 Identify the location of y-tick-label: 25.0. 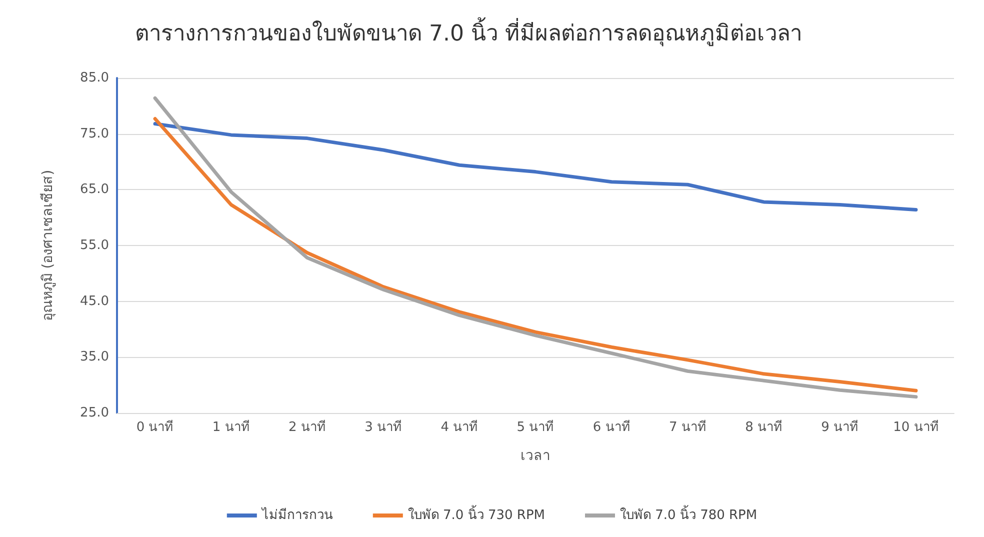
(94, 413).